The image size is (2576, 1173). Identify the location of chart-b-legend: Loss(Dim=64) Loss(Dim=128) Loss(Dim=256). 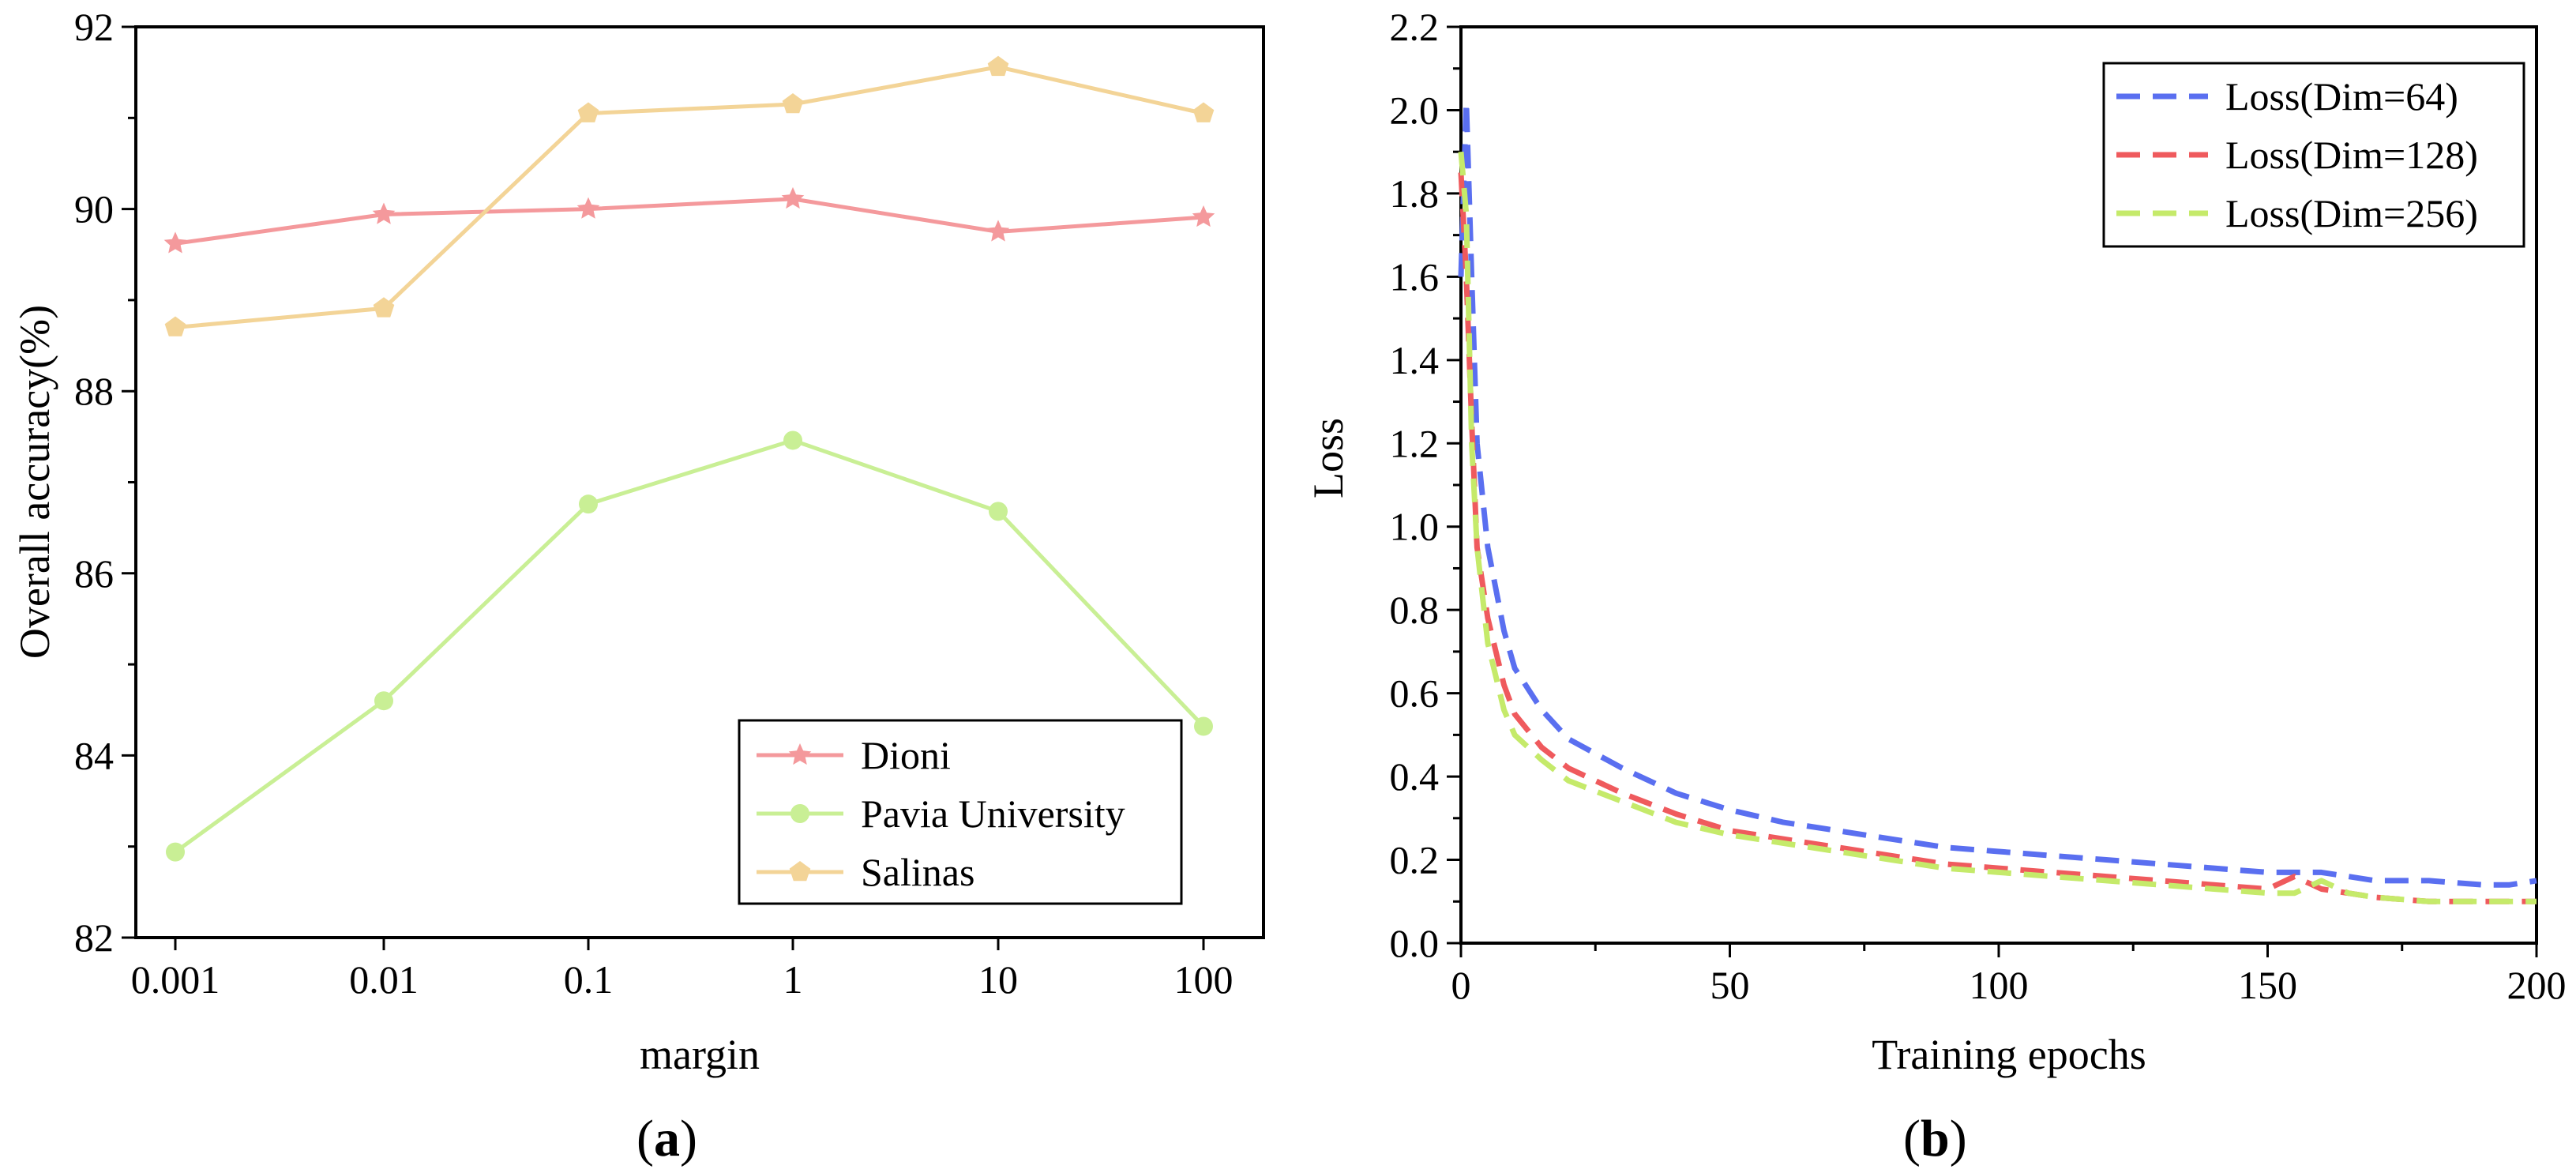
(2313, 155).